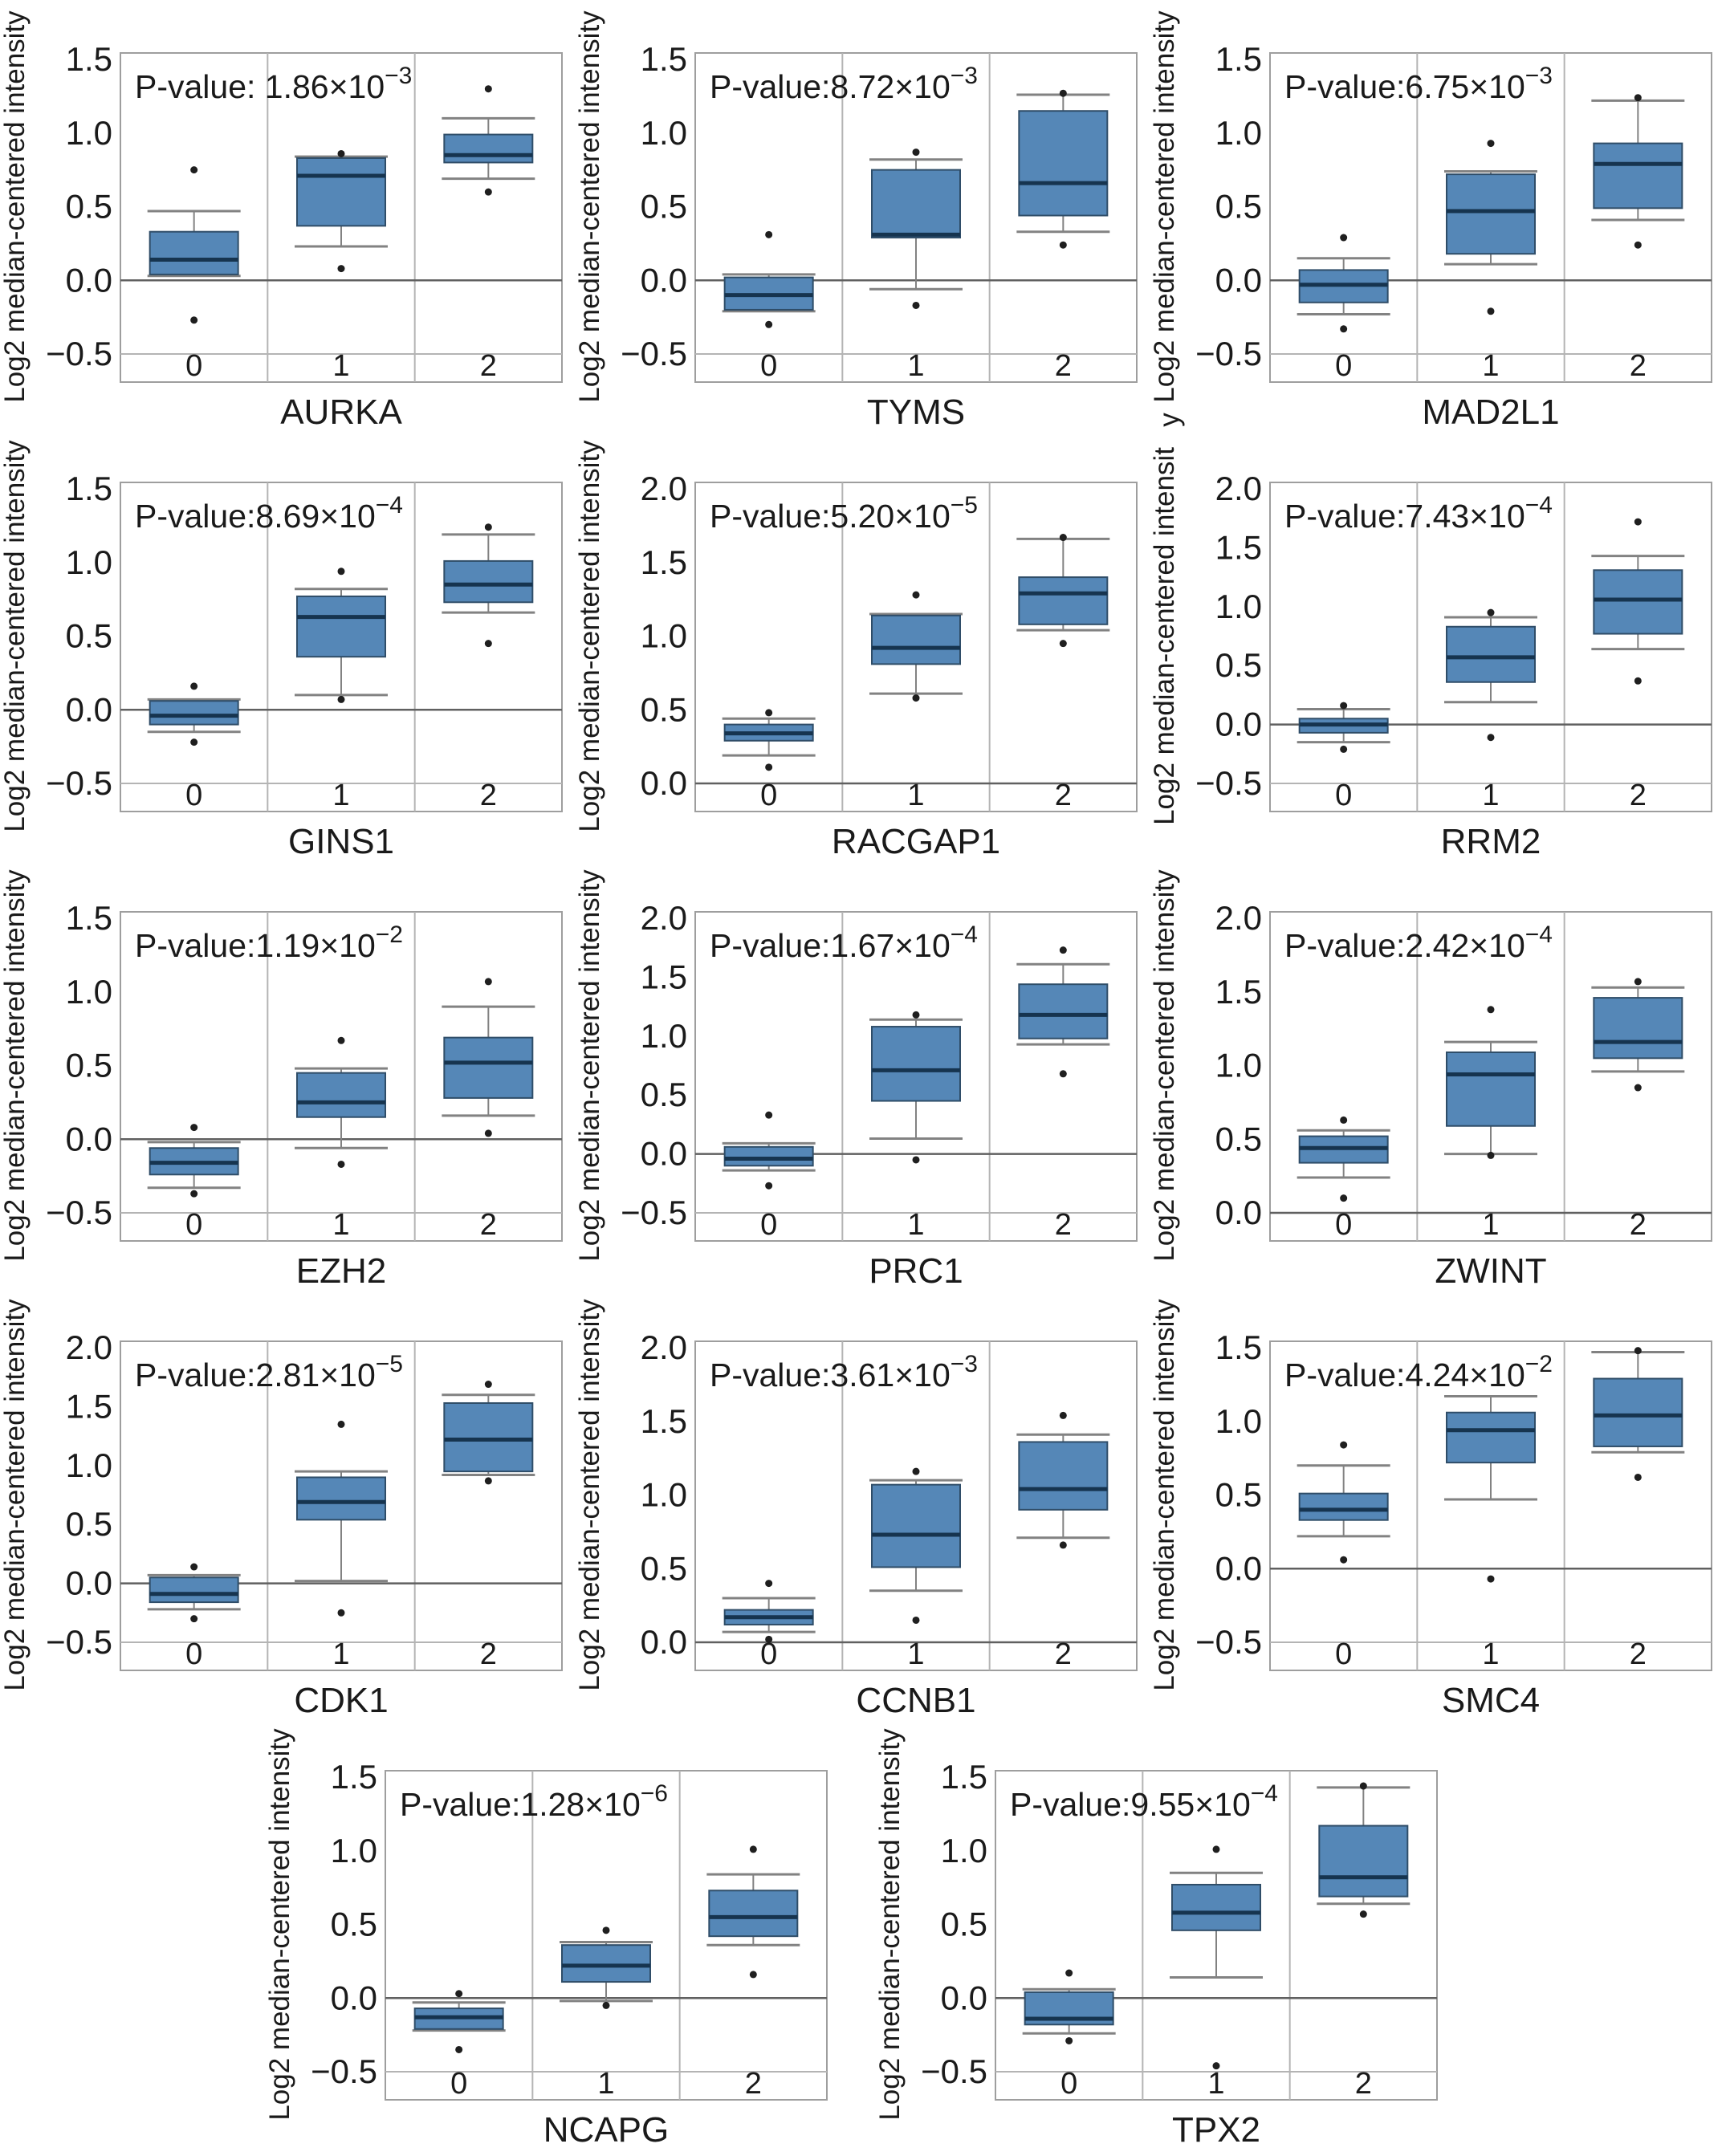 The image size is (1726, 2156). I want to click on p-value-base: P-value:3.61×10, so click(831, 1375).